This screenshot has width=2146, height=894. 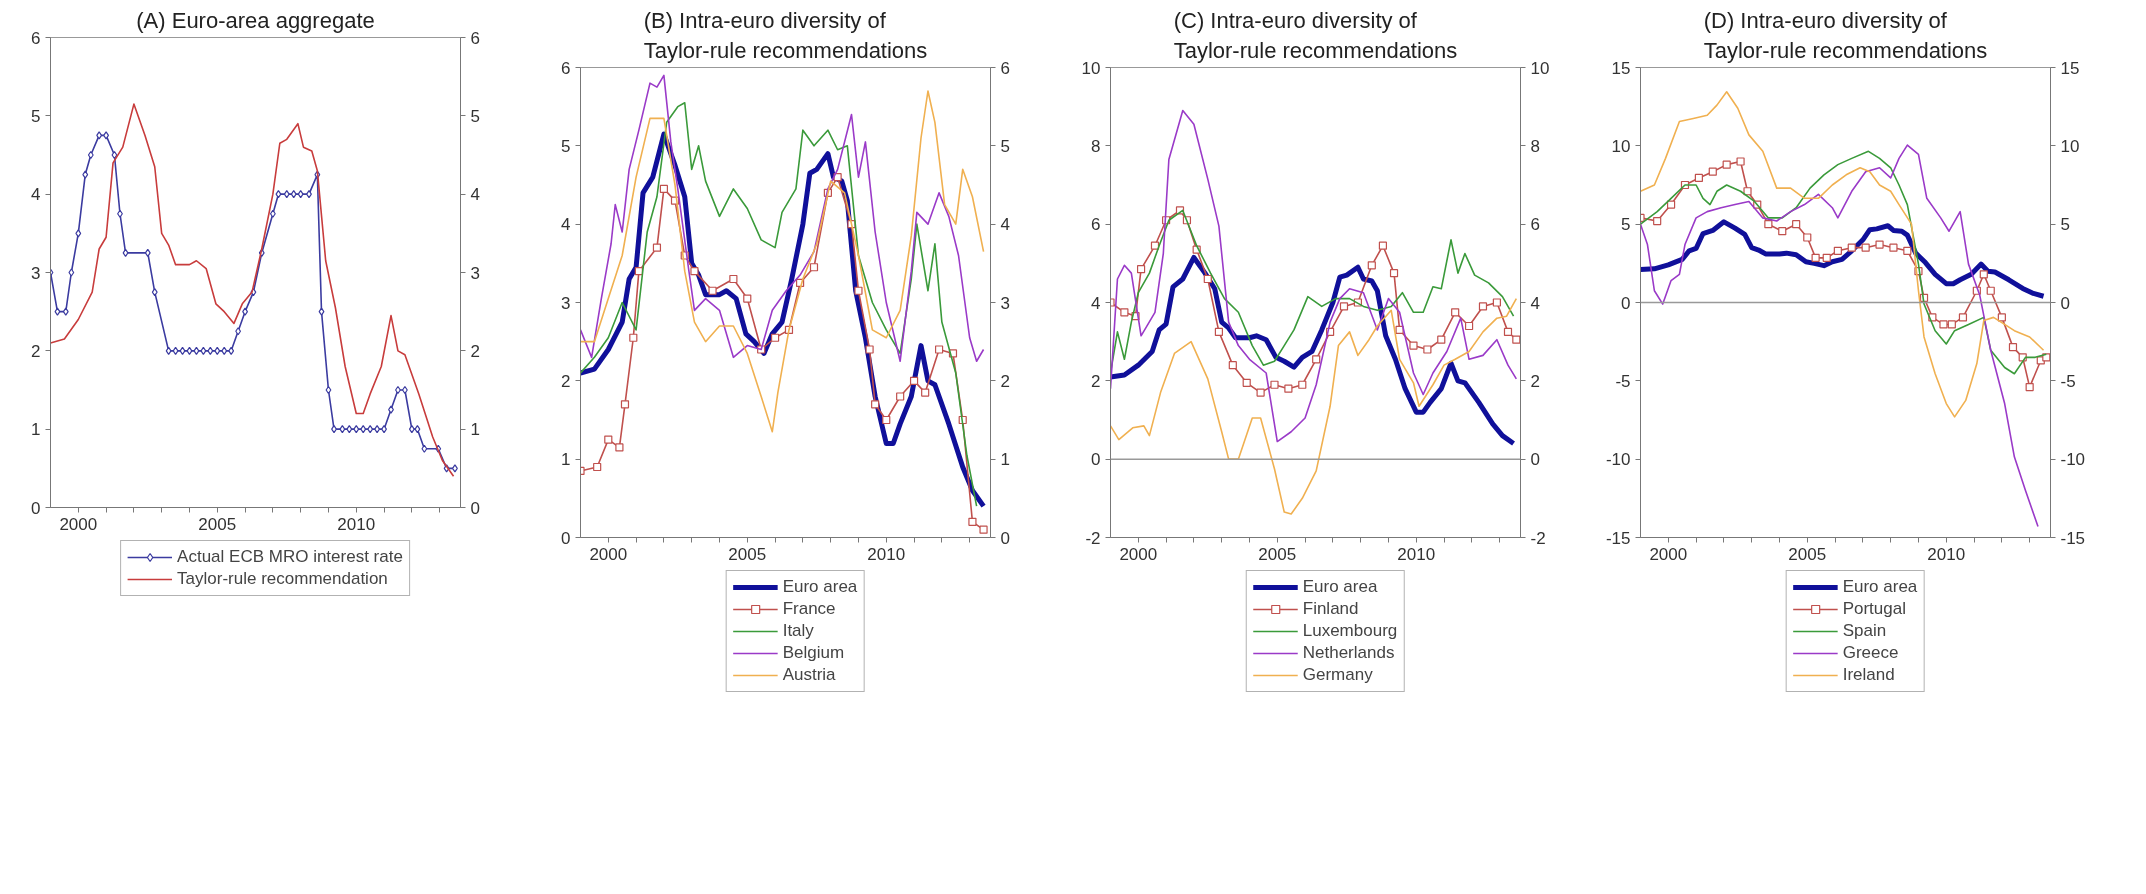 I want to click on legend-label: Luxembourg, so click(x=1350, y=631).